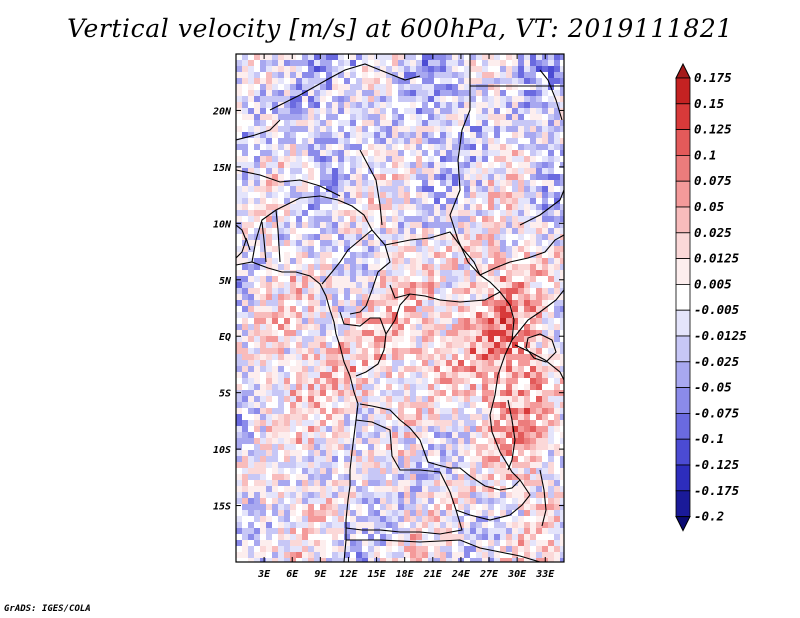  I want to click on x-tick-label: 18E, so click(405, 574).